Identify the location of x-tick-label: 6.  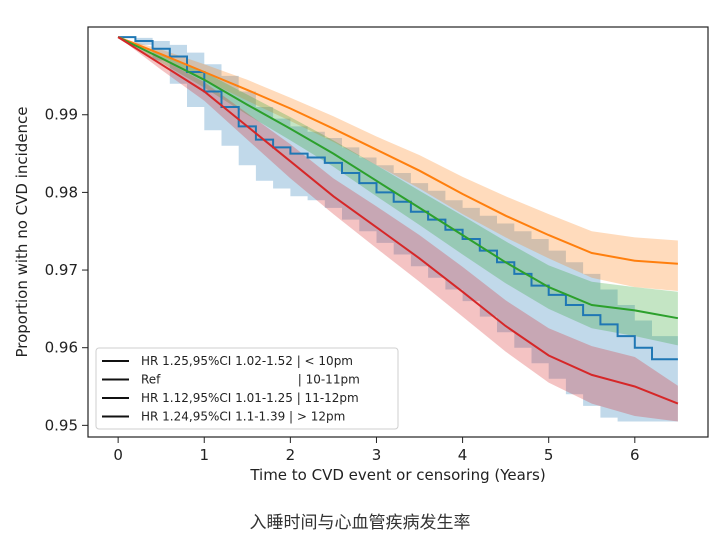
(635, 455).